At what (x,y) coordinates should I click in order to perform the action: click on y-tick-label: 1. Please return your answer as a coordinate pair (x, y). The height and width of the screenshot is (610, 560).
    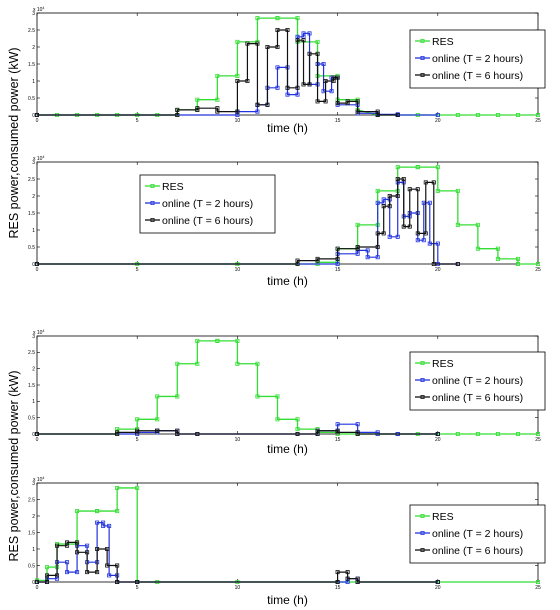
    Looking at the image, I should click on (33, 550).